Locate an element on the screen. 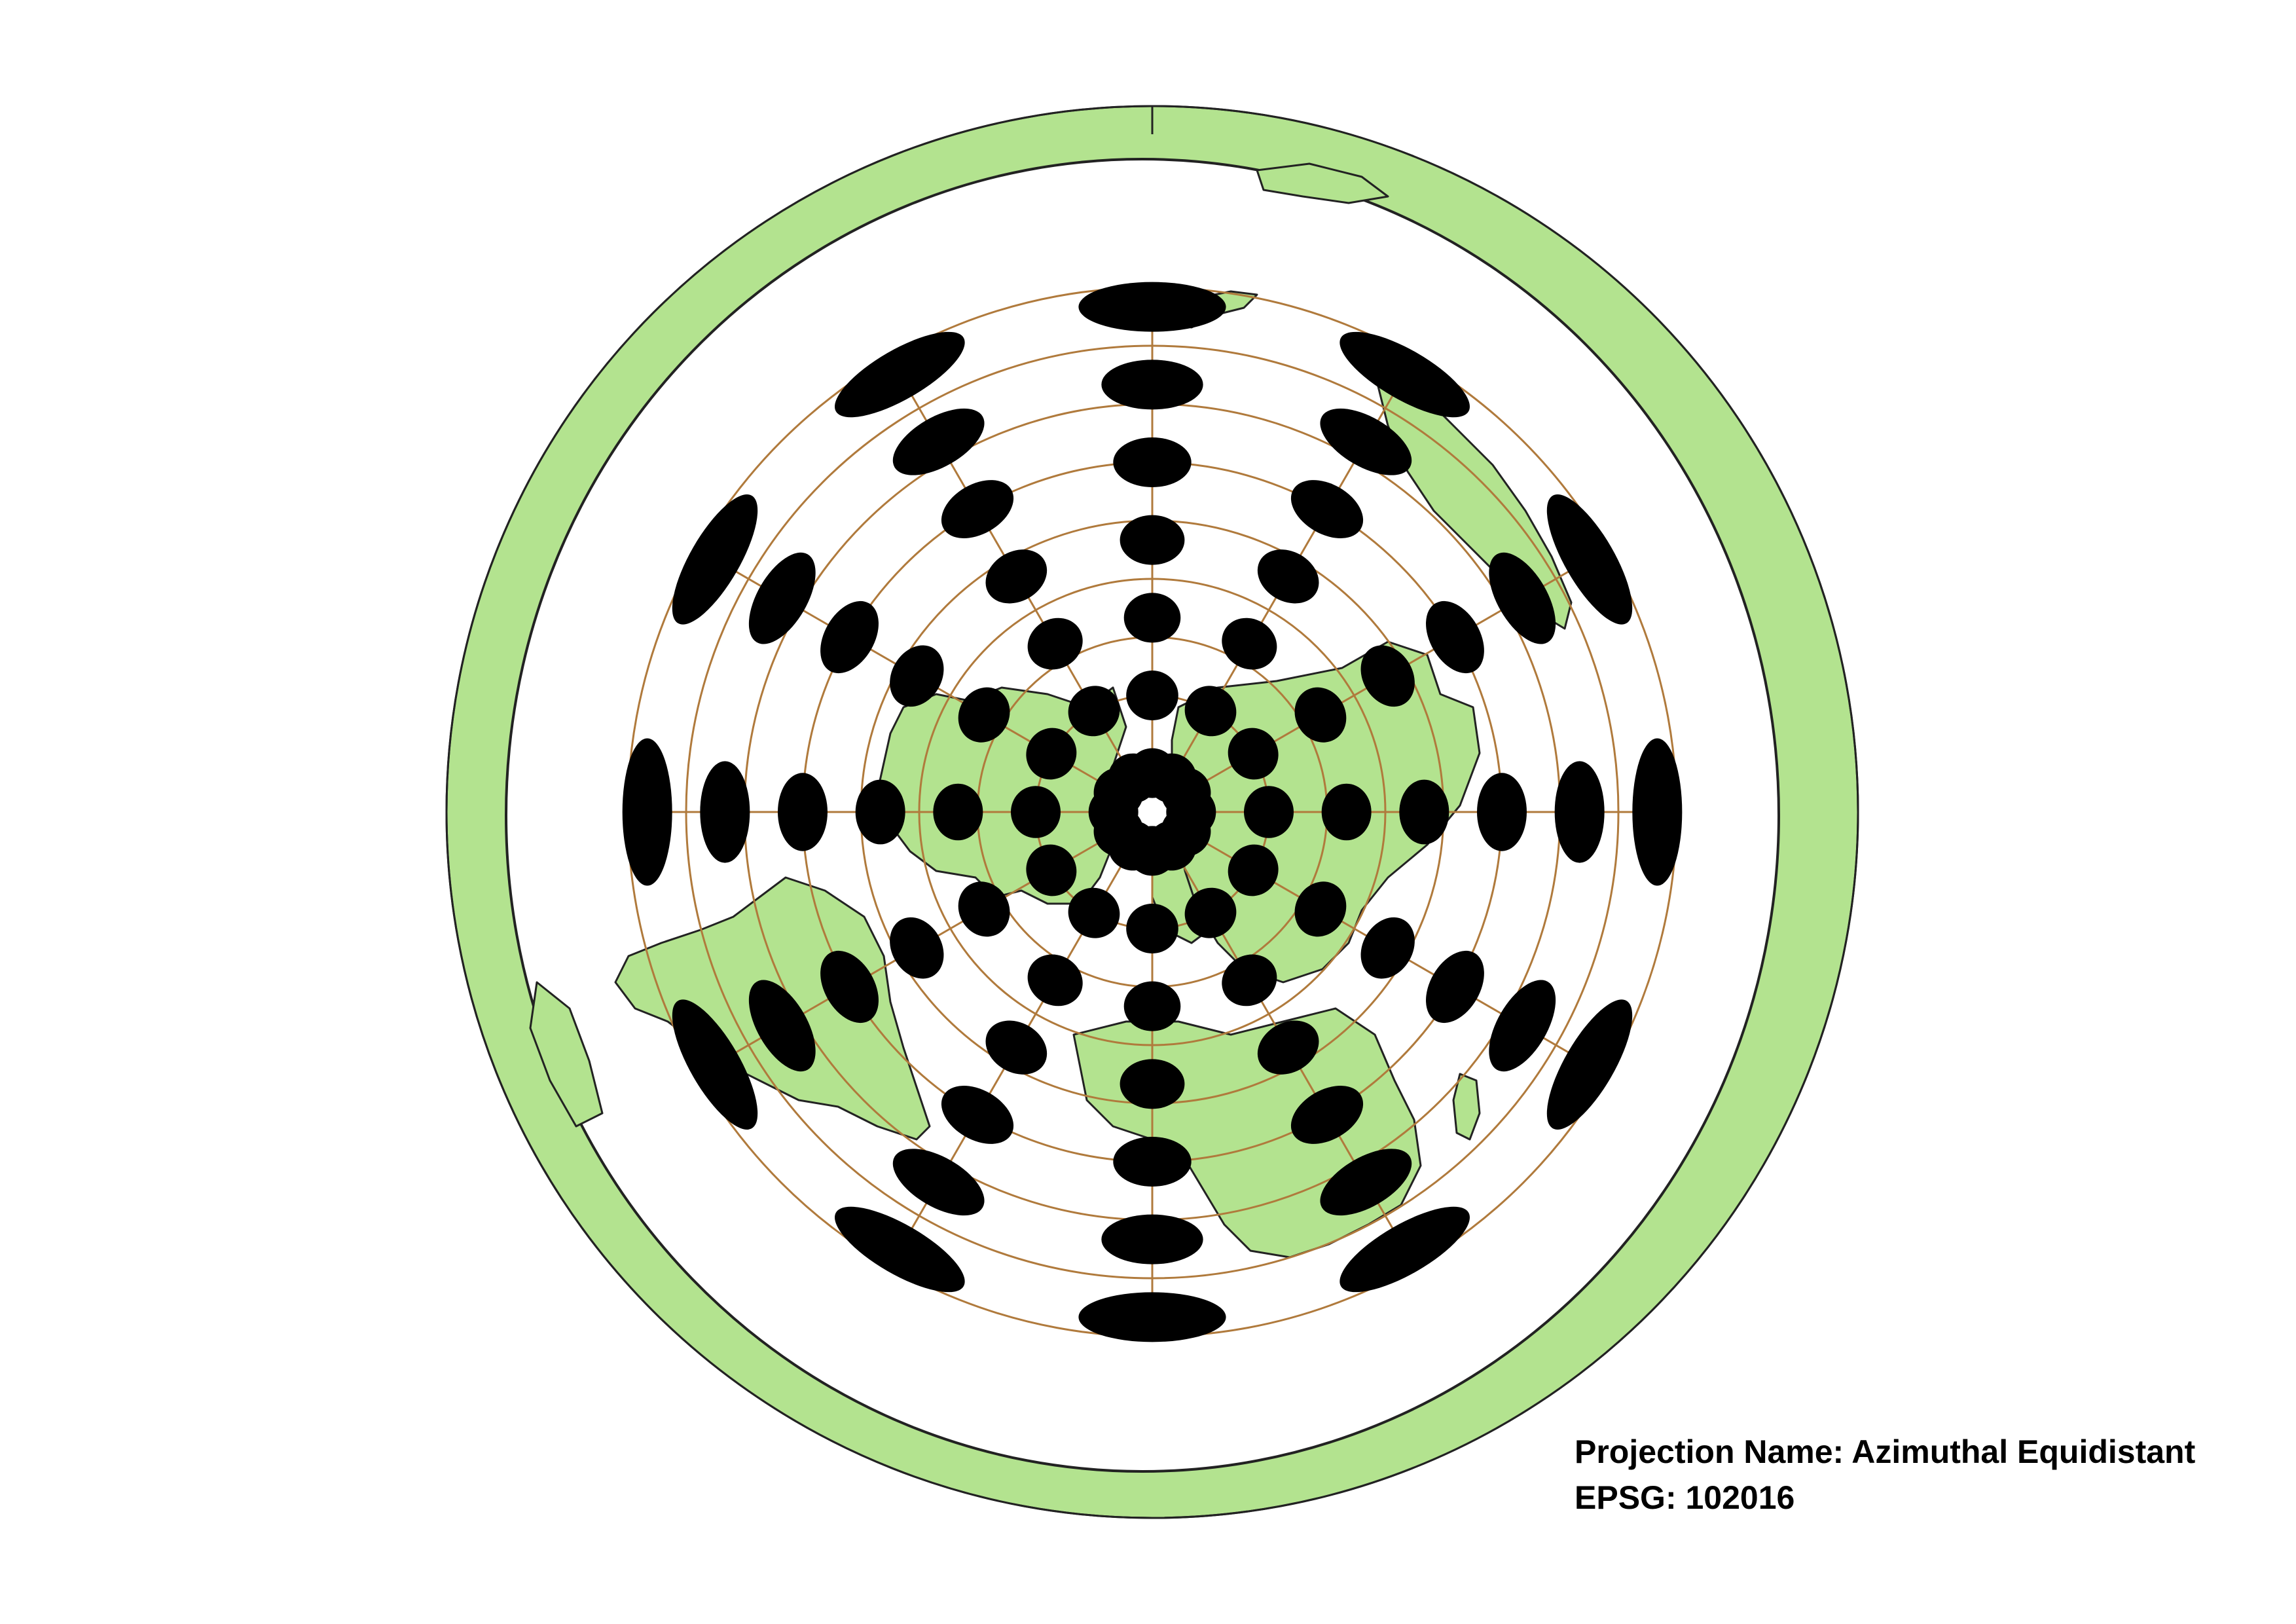 The image size is (2296, 1624). landmass-madagascar is located at coordinates (1466, 1107).